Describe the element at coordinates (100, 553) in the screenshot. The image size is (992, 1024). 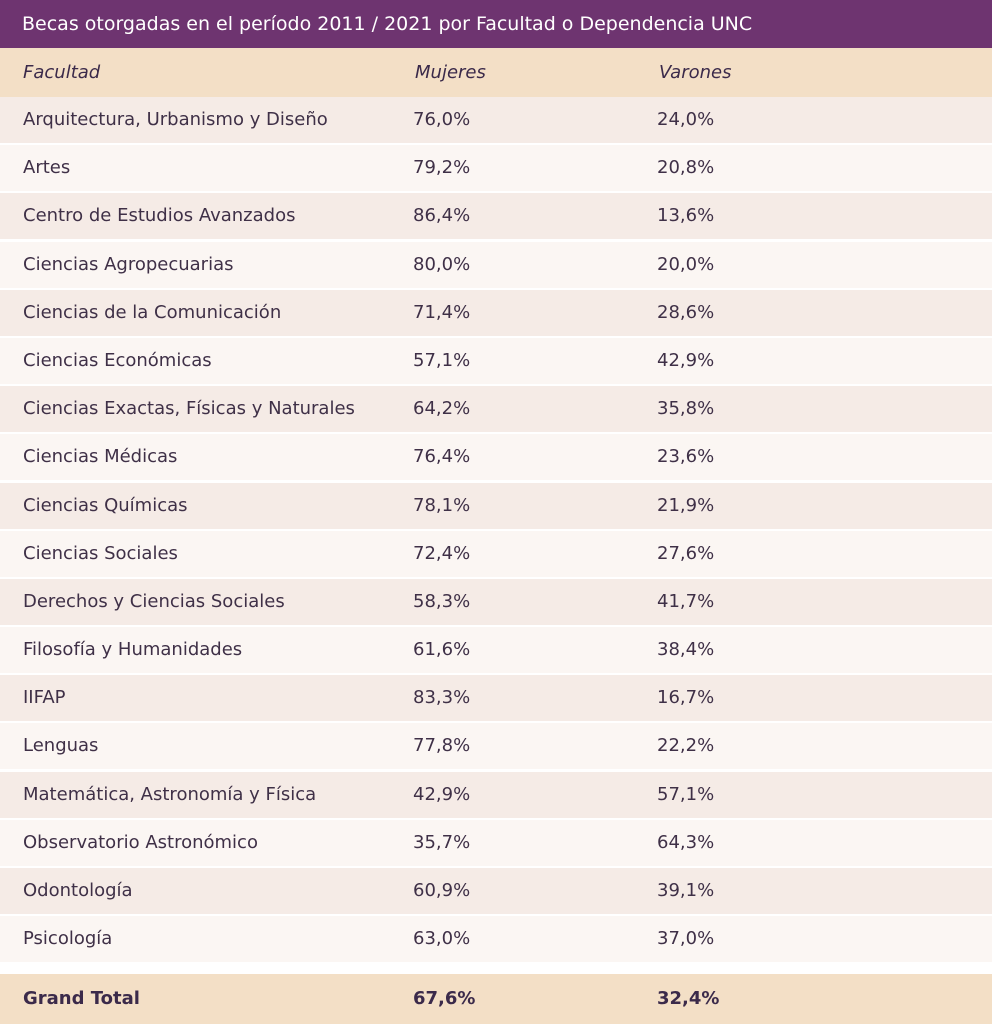
I see `cell-facultad: Ciencias Sociales` at that location.